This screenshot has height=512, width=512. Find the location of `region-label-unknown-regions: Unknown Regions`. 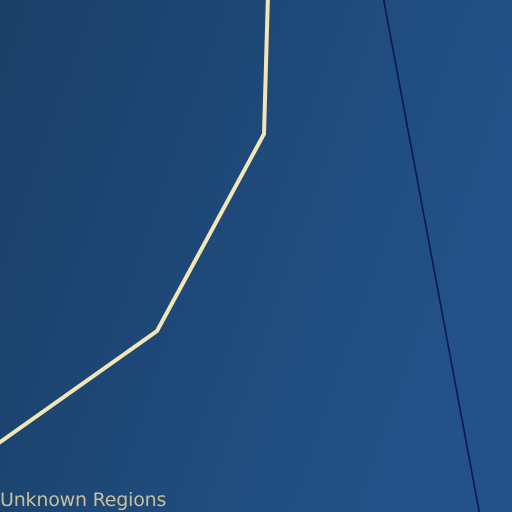

region-label-unknown-regions: Unknown Regions is located at coordinates (83, 500).